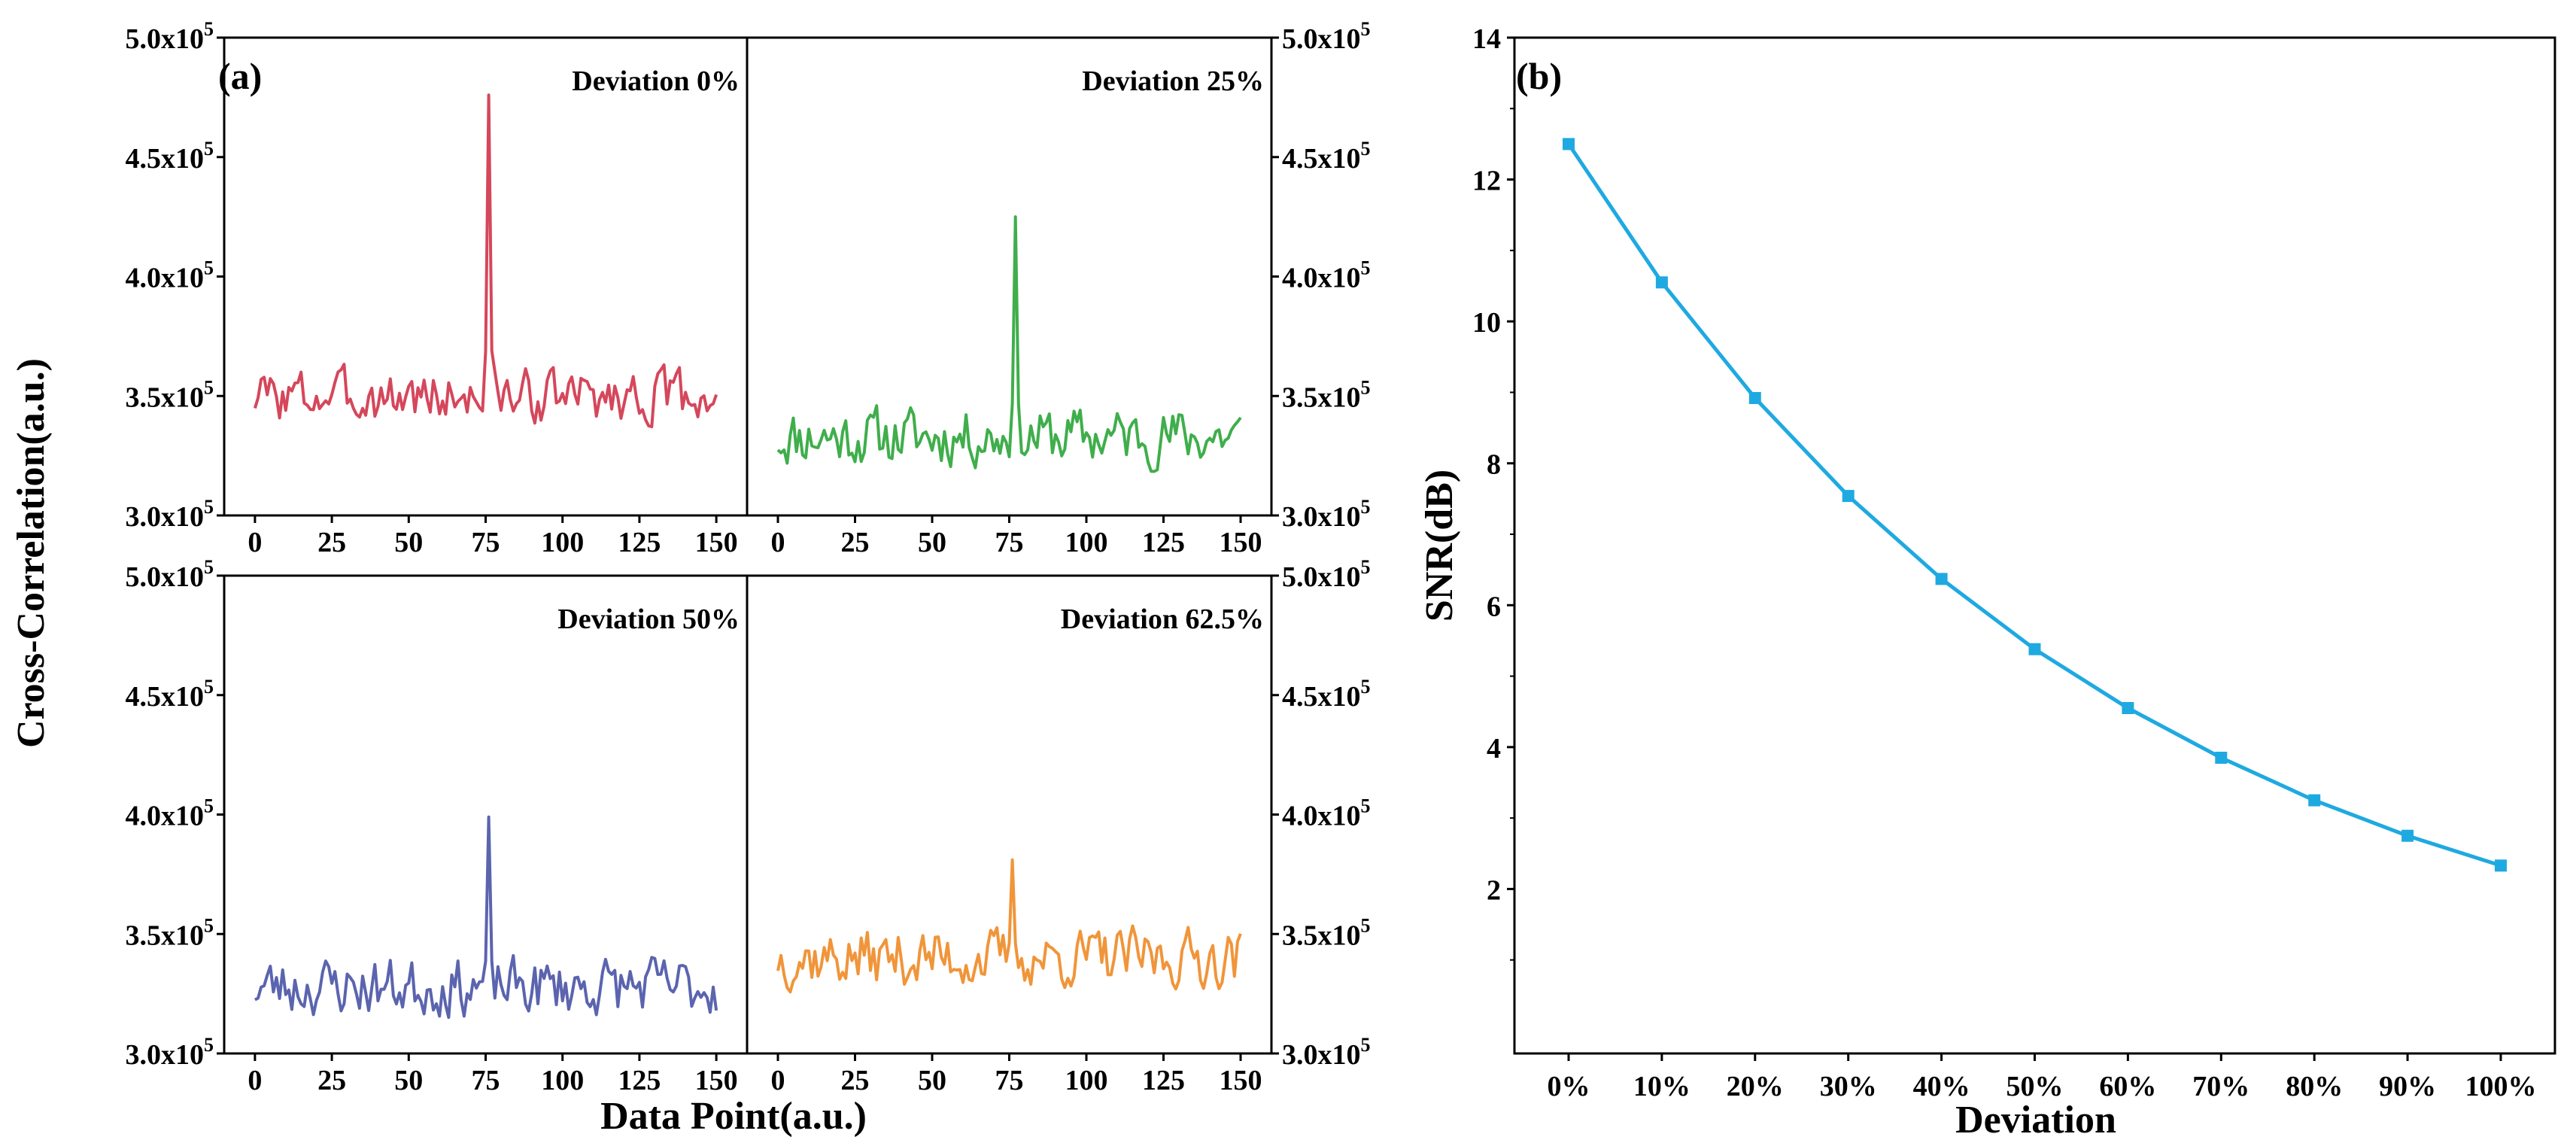 The height and width of the screenshot is (1143, 2576). What do you see at coordinates (1322, 1055) in the screenshot?
I see `subplot-4-y-tick-label-mantissa: 3.0x10` at bounding box center [1322, 1055].